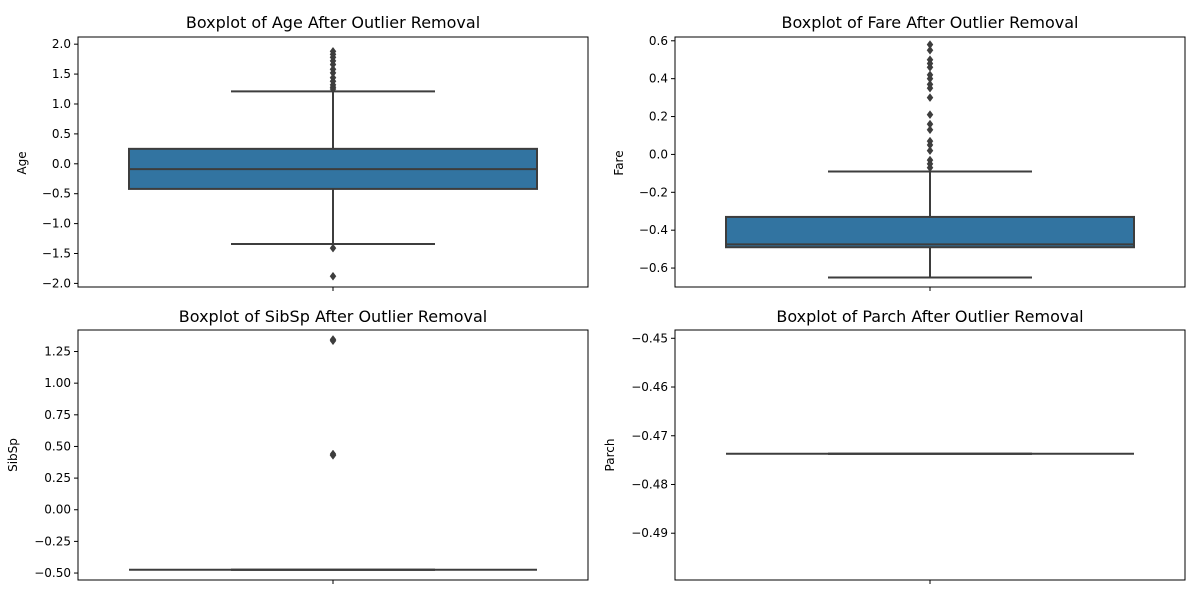  What do you see at coordinates (658, 79) in the screenshot?
I see `fare-y-tick-label: 0.4` at bounding box center [658, 79].